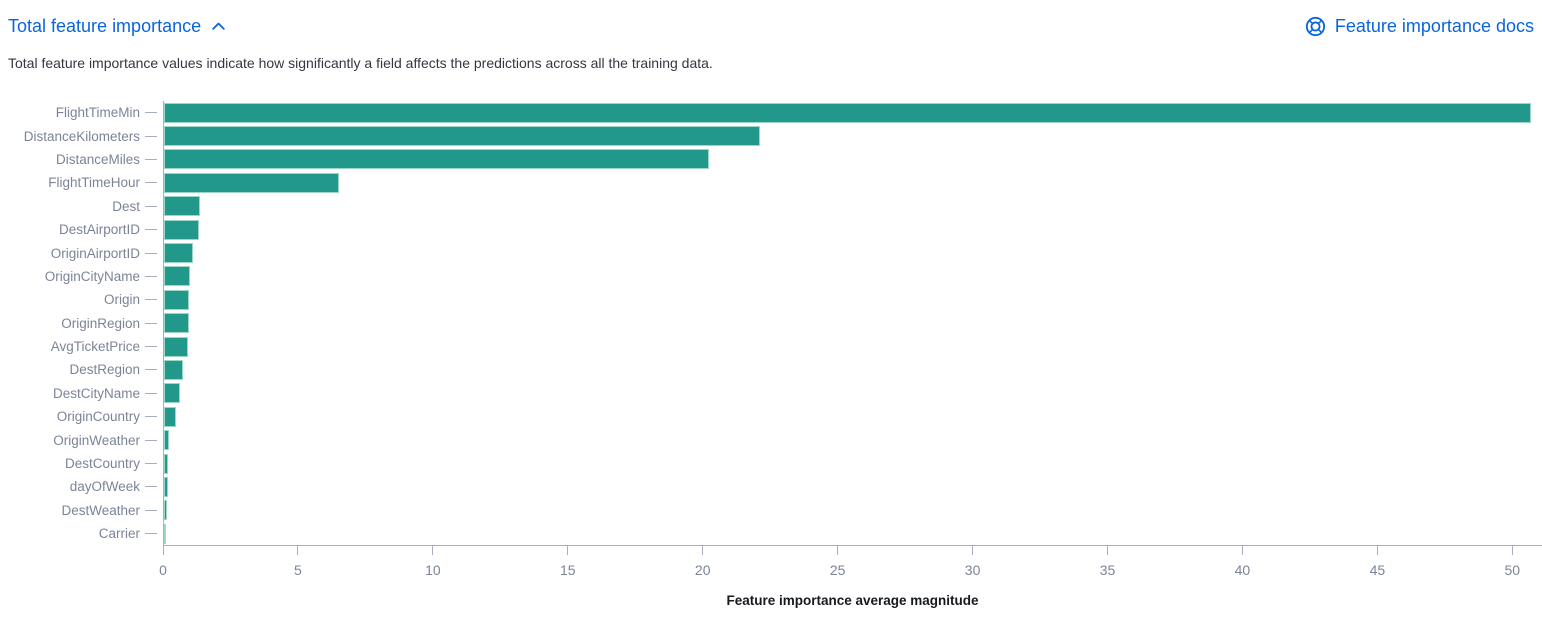 The image size is (1542, 618). I want to click on bar-row: DestWeather, so click(771, 510).